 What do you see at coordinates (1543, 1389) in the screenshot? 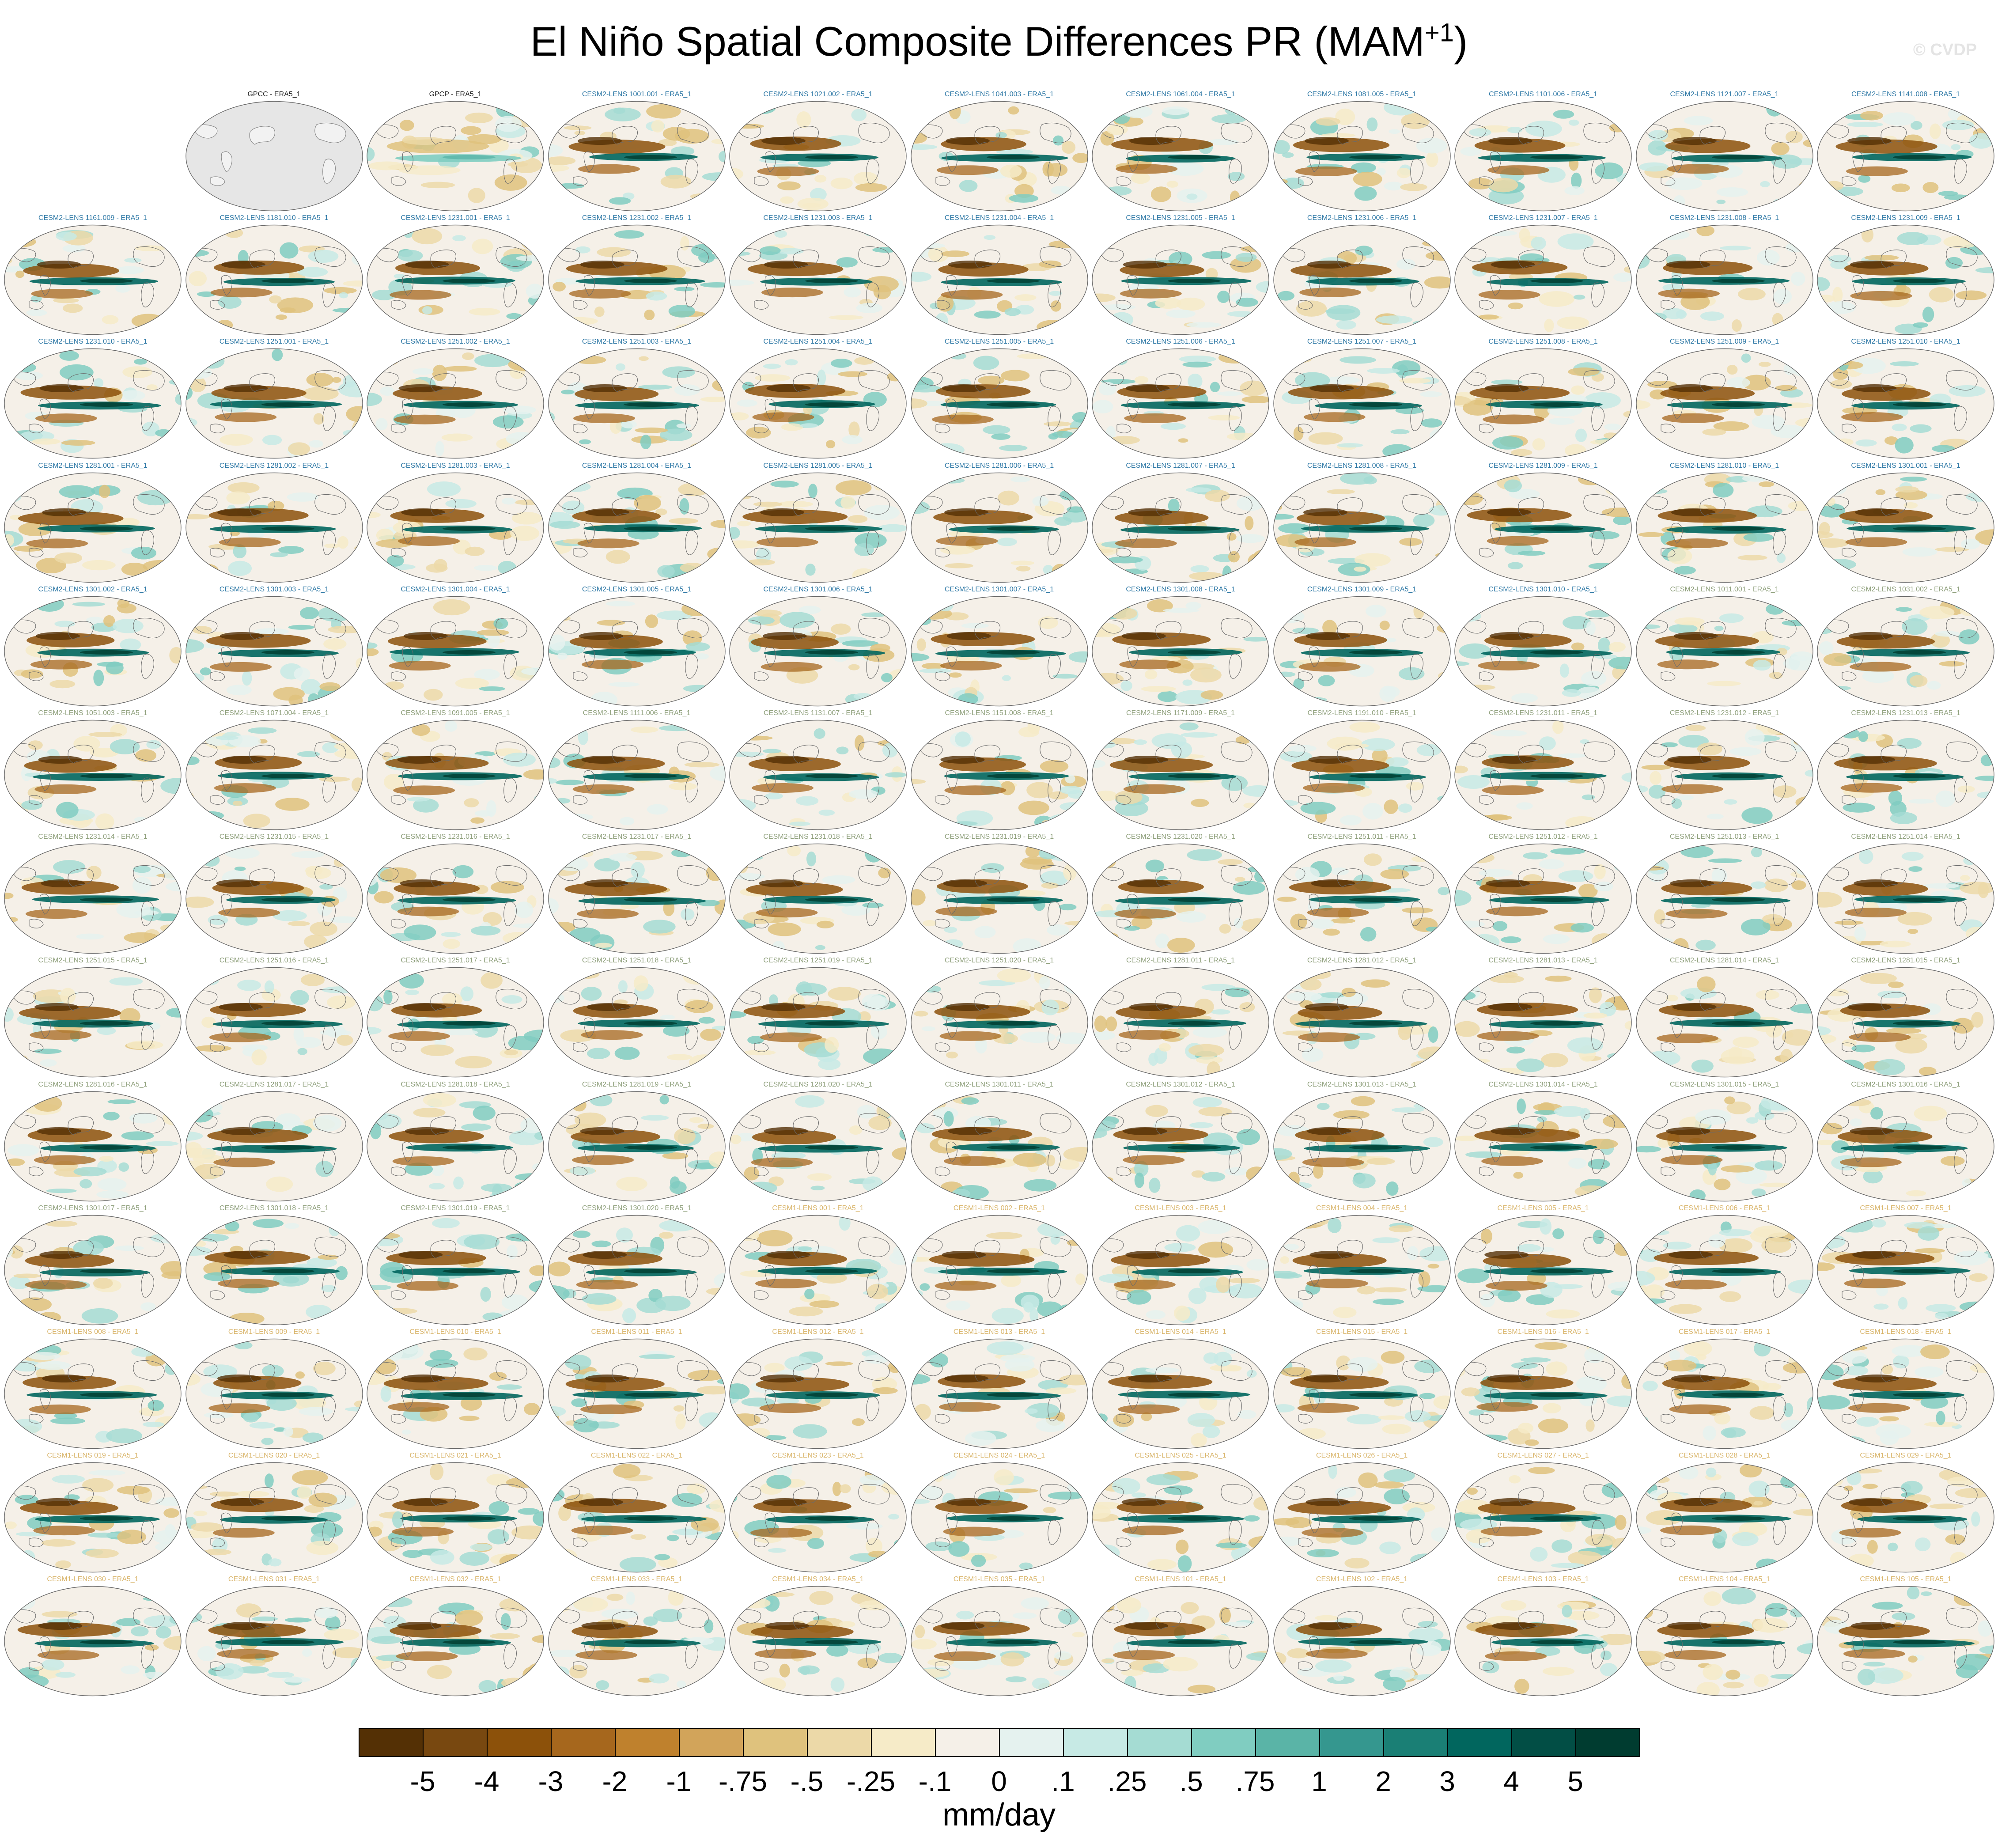
I see `map-panel: CESM1-LENS 016 - ERA5_1` at bounding box center [1543, 1389].